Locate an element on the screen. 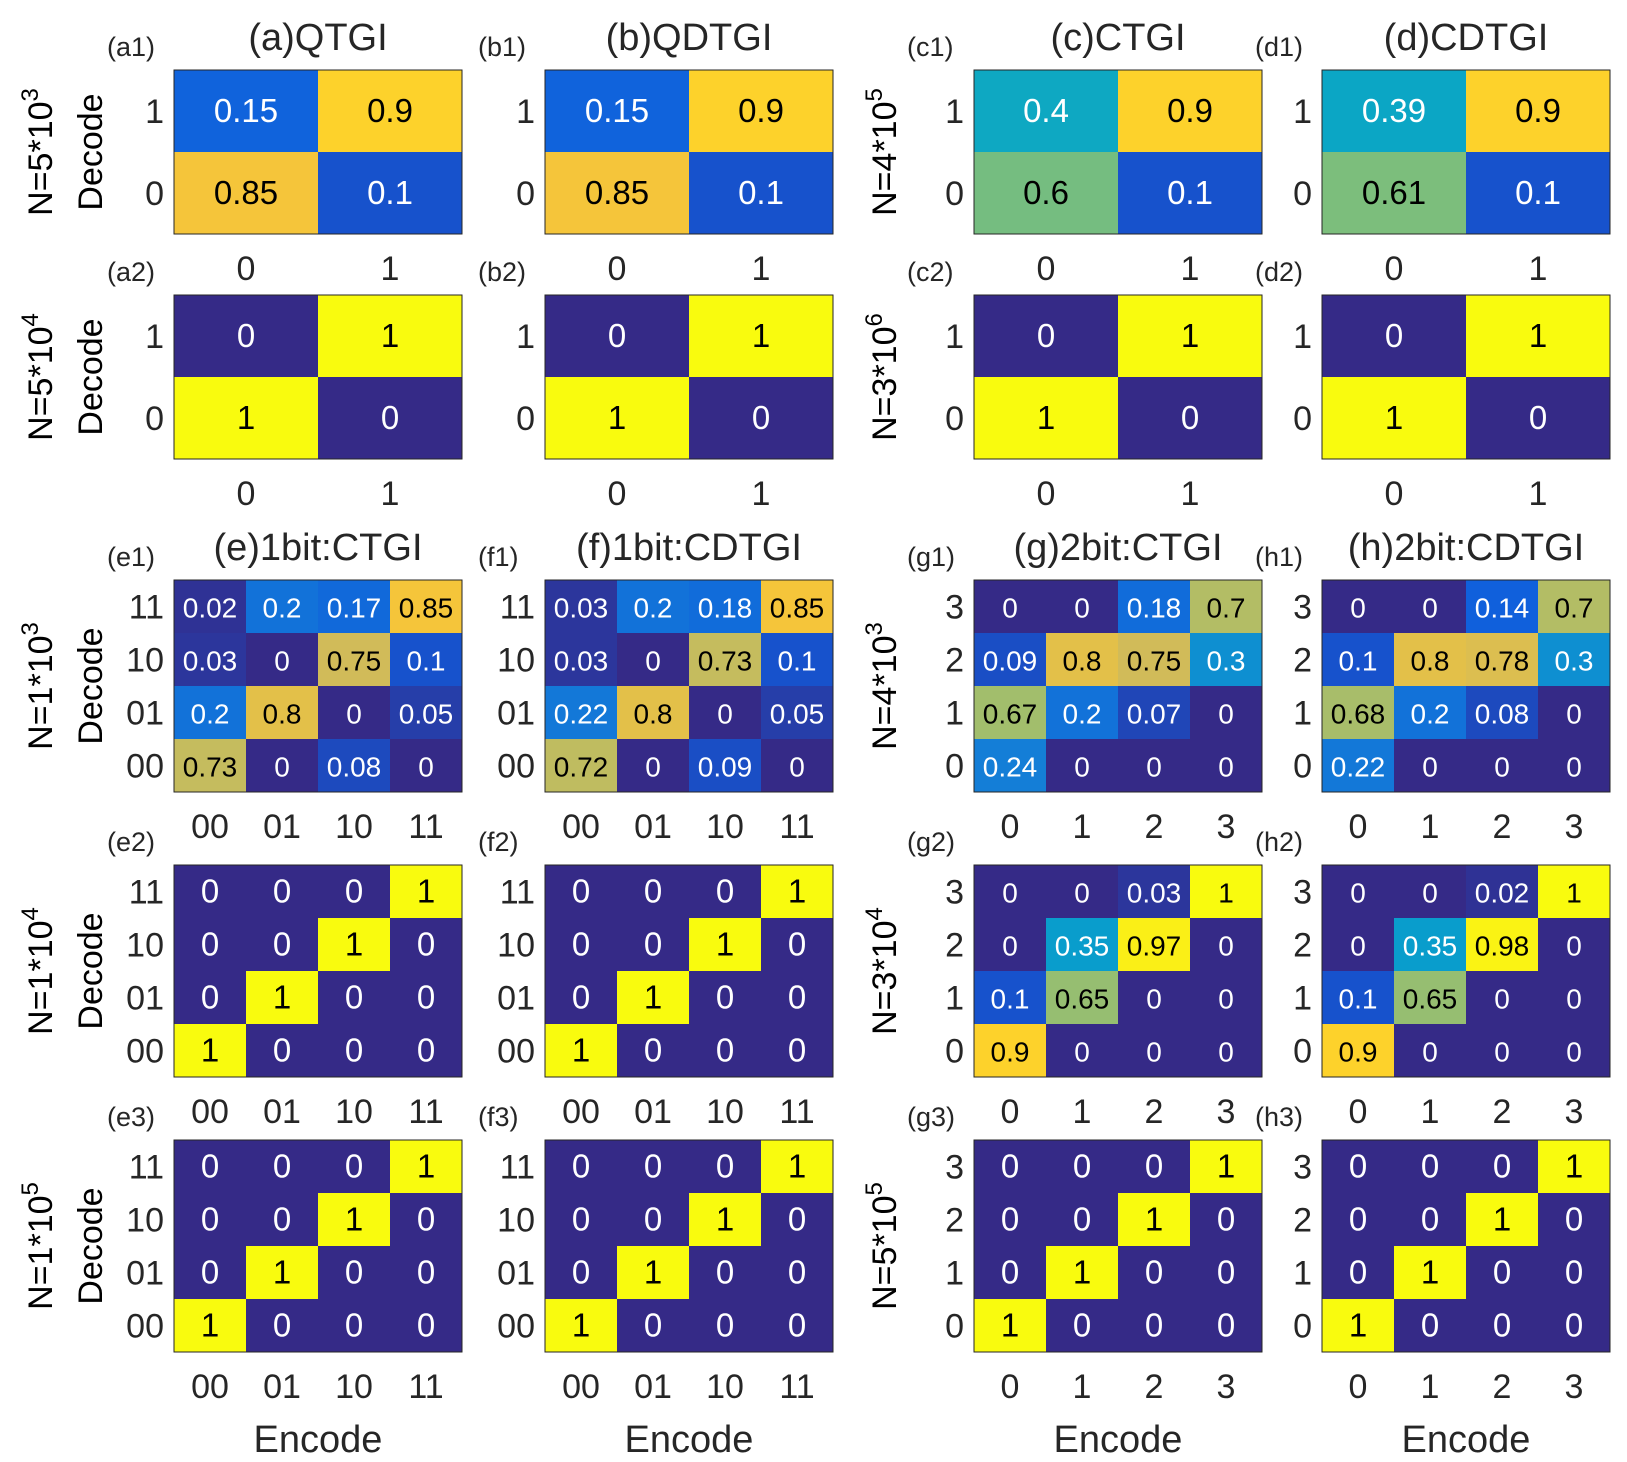 The width and height of the screenshot is (1627, 1462). cell-value-label-f1-r3-c1: 0.2 is located at coordinates (653, 608).